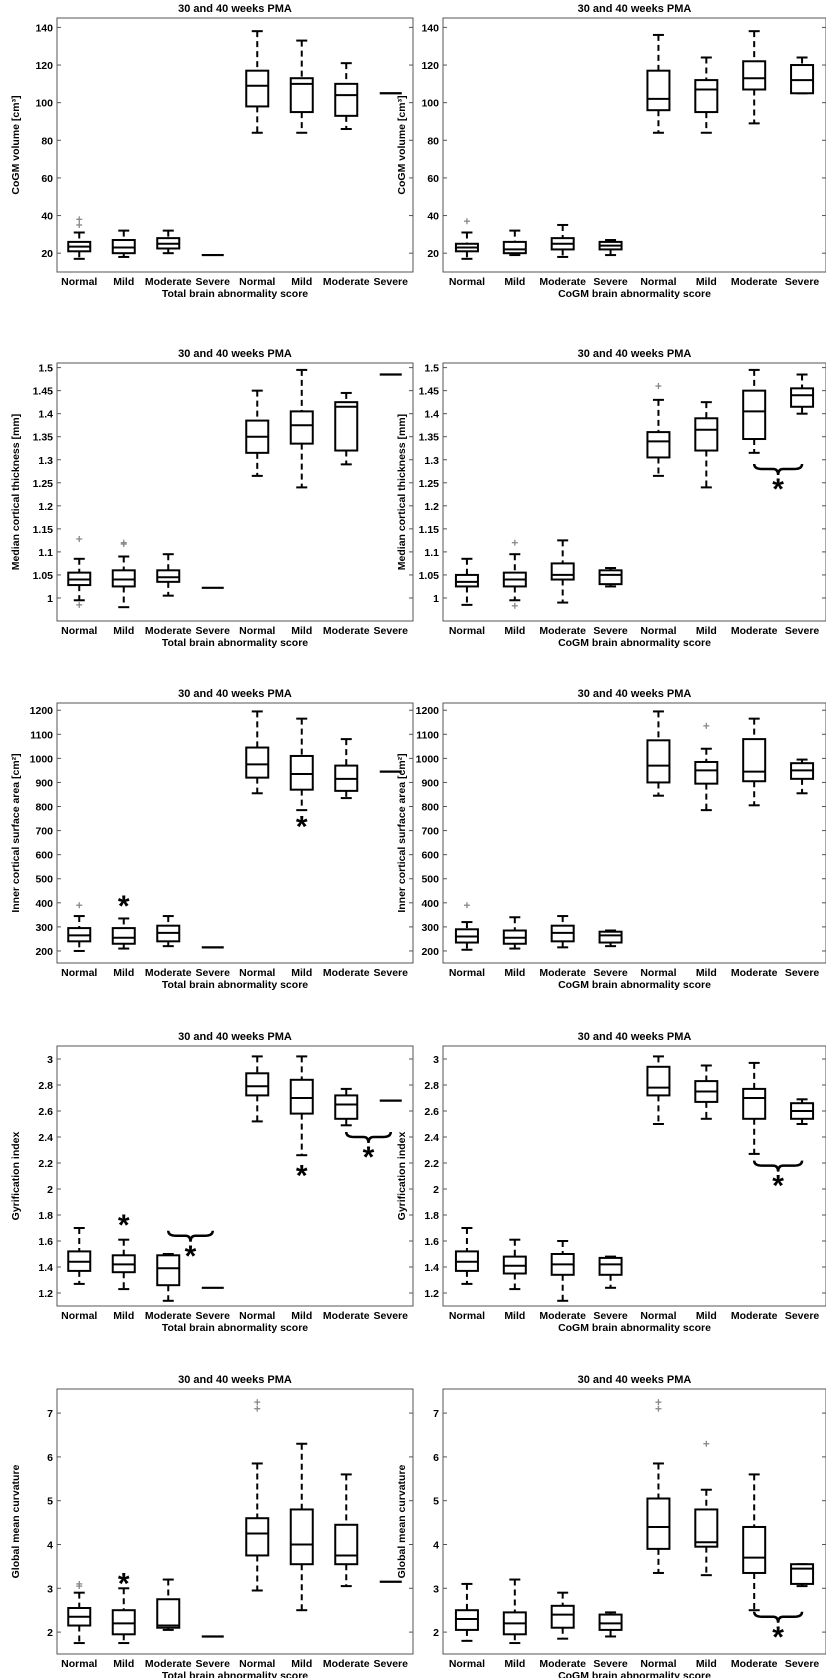 The width and height of the screenshot is (826, 1678). I want to click on y-tick-label: 400, so click(430, 904).